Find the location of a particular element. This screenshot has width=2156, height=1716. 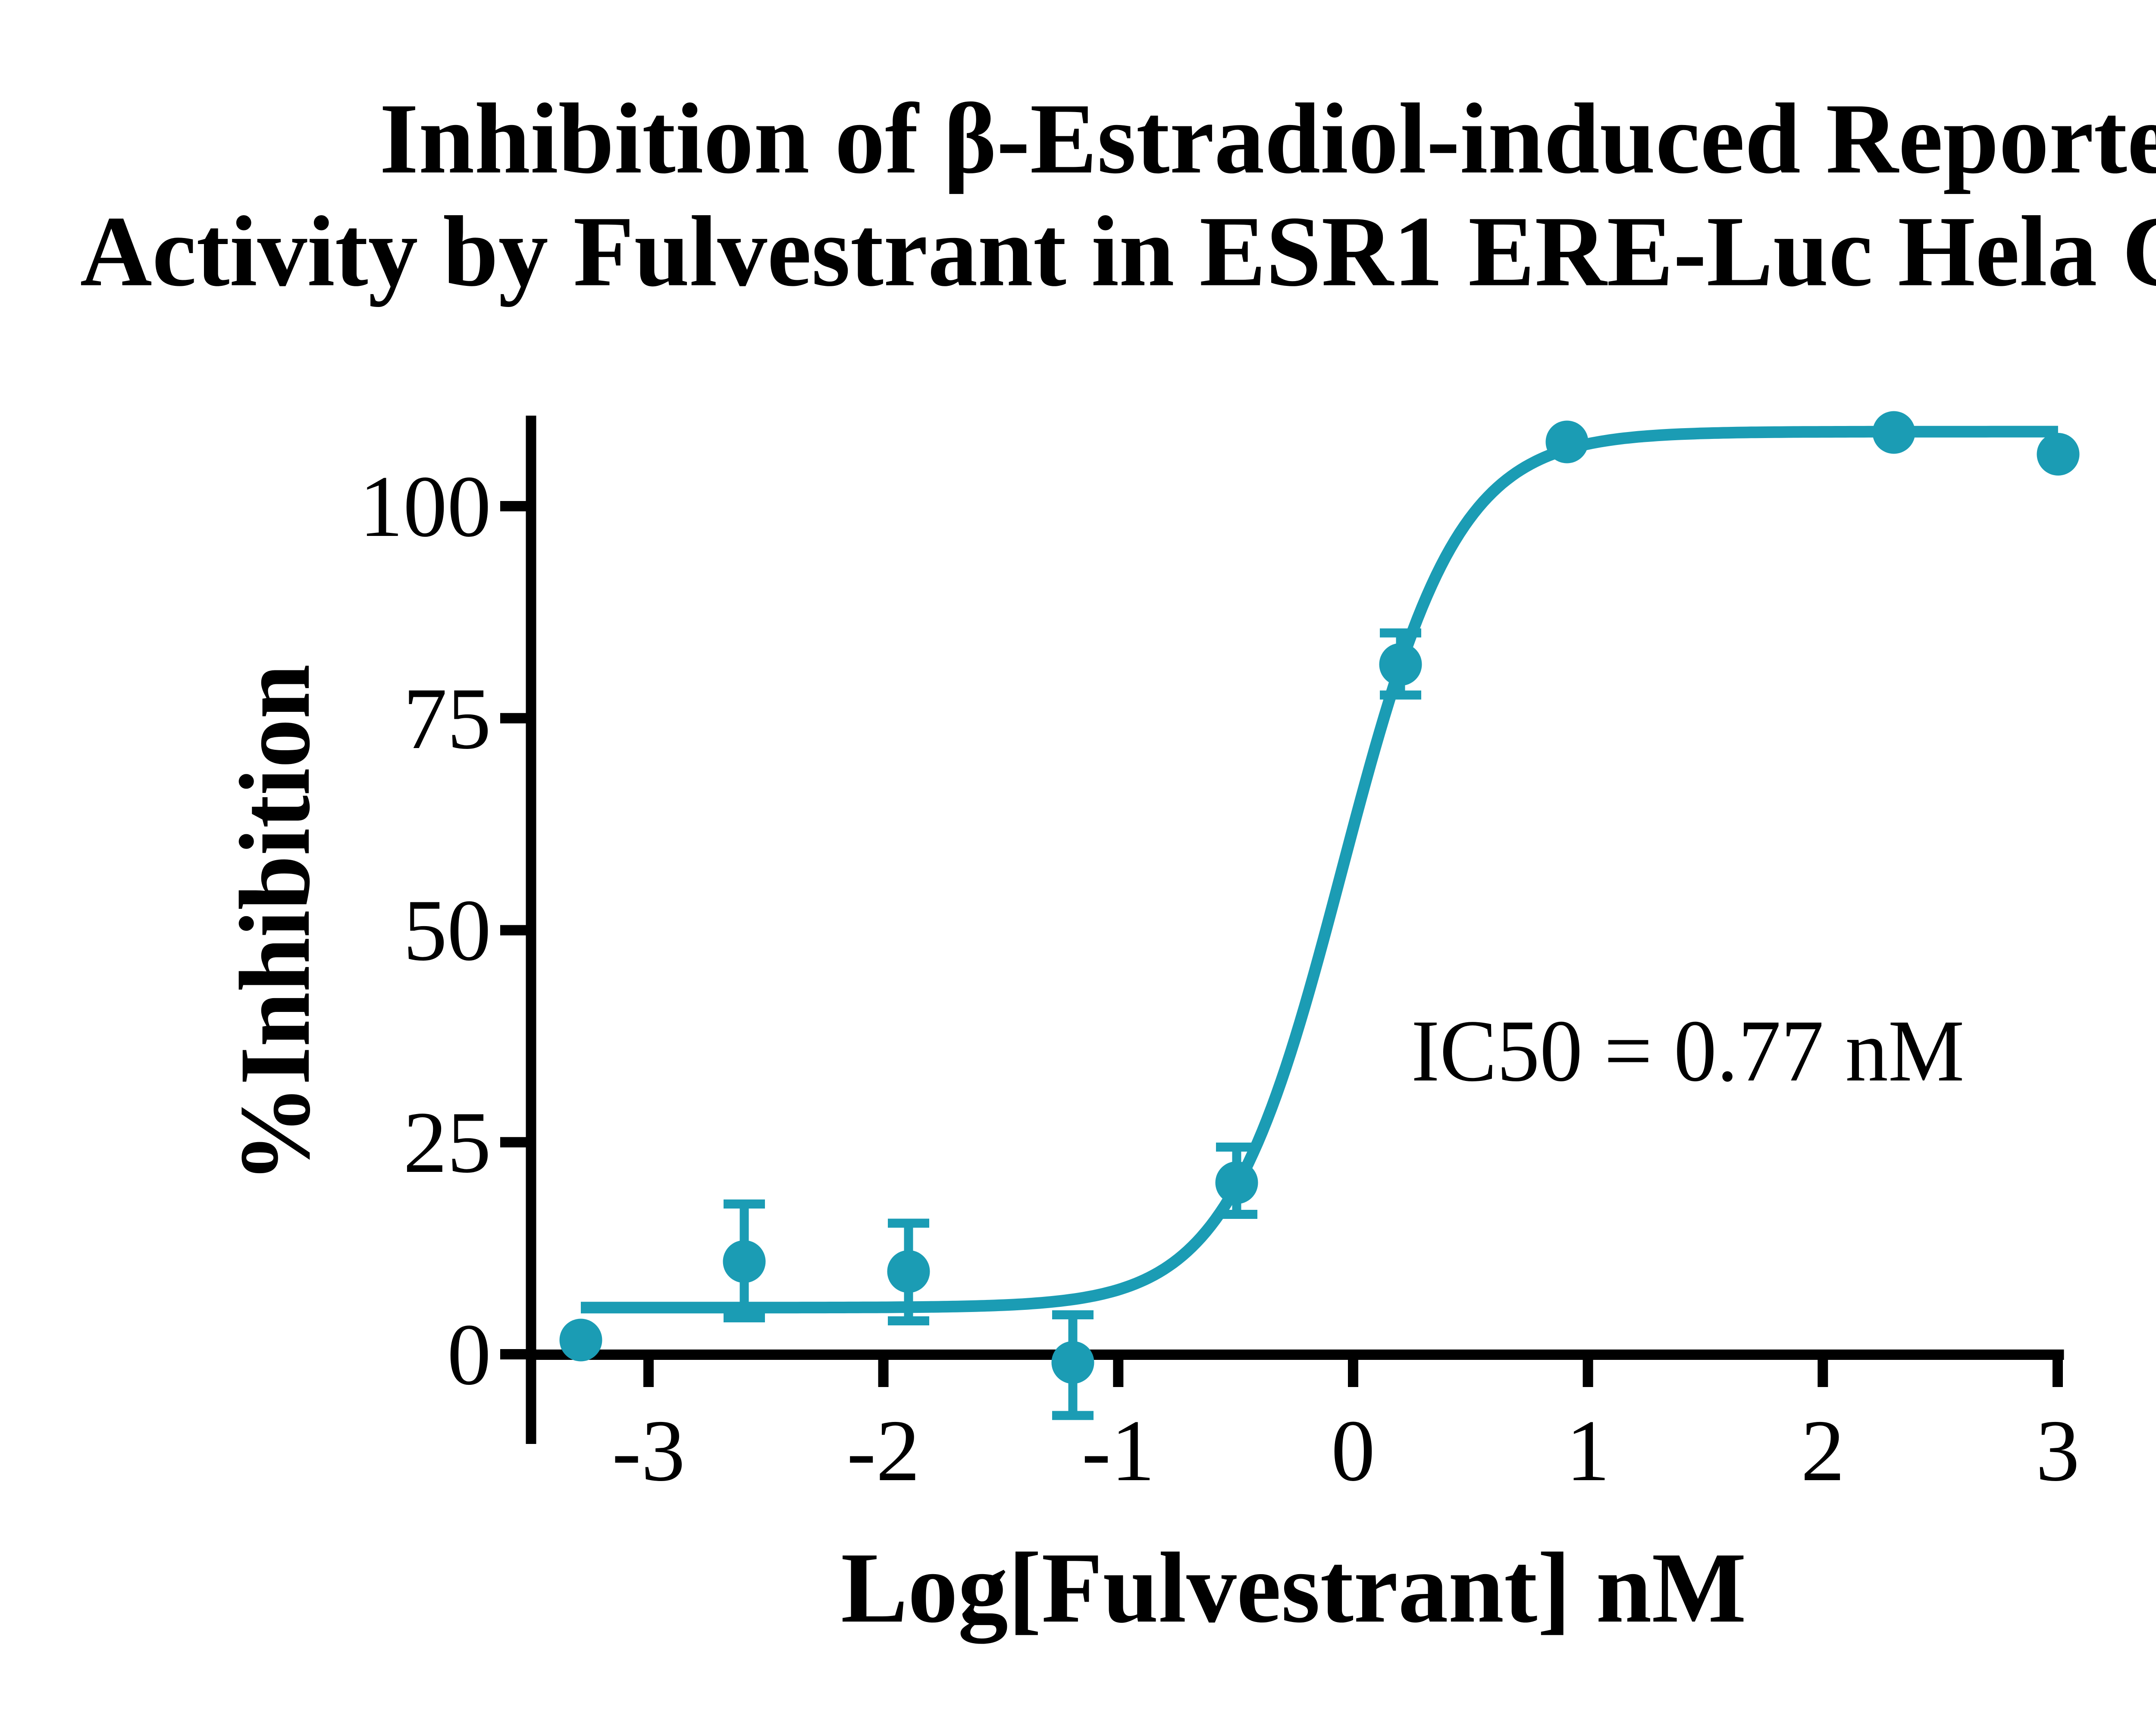

svg-text: -1 is located at coordinates (1118, 1451).